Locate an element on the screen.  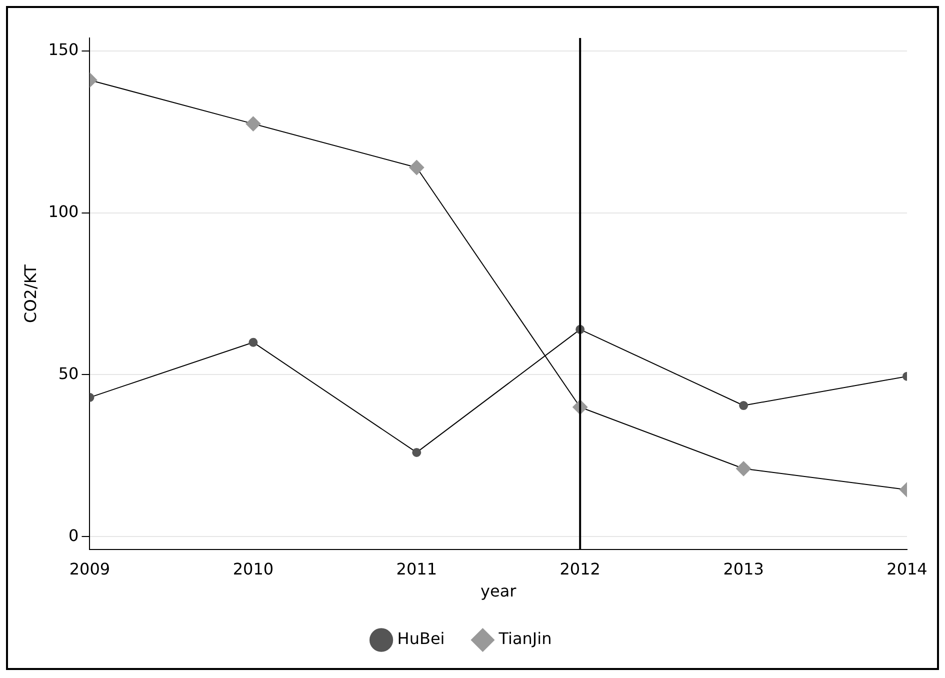
x-tick-label: 2013 is located at coordinates (743, 568).